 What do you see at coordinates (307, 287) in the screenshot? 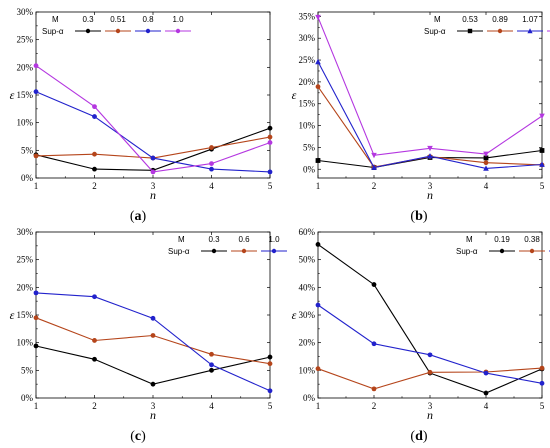
I see `y-tick-label: 40%` at bounding box center [307, 287].